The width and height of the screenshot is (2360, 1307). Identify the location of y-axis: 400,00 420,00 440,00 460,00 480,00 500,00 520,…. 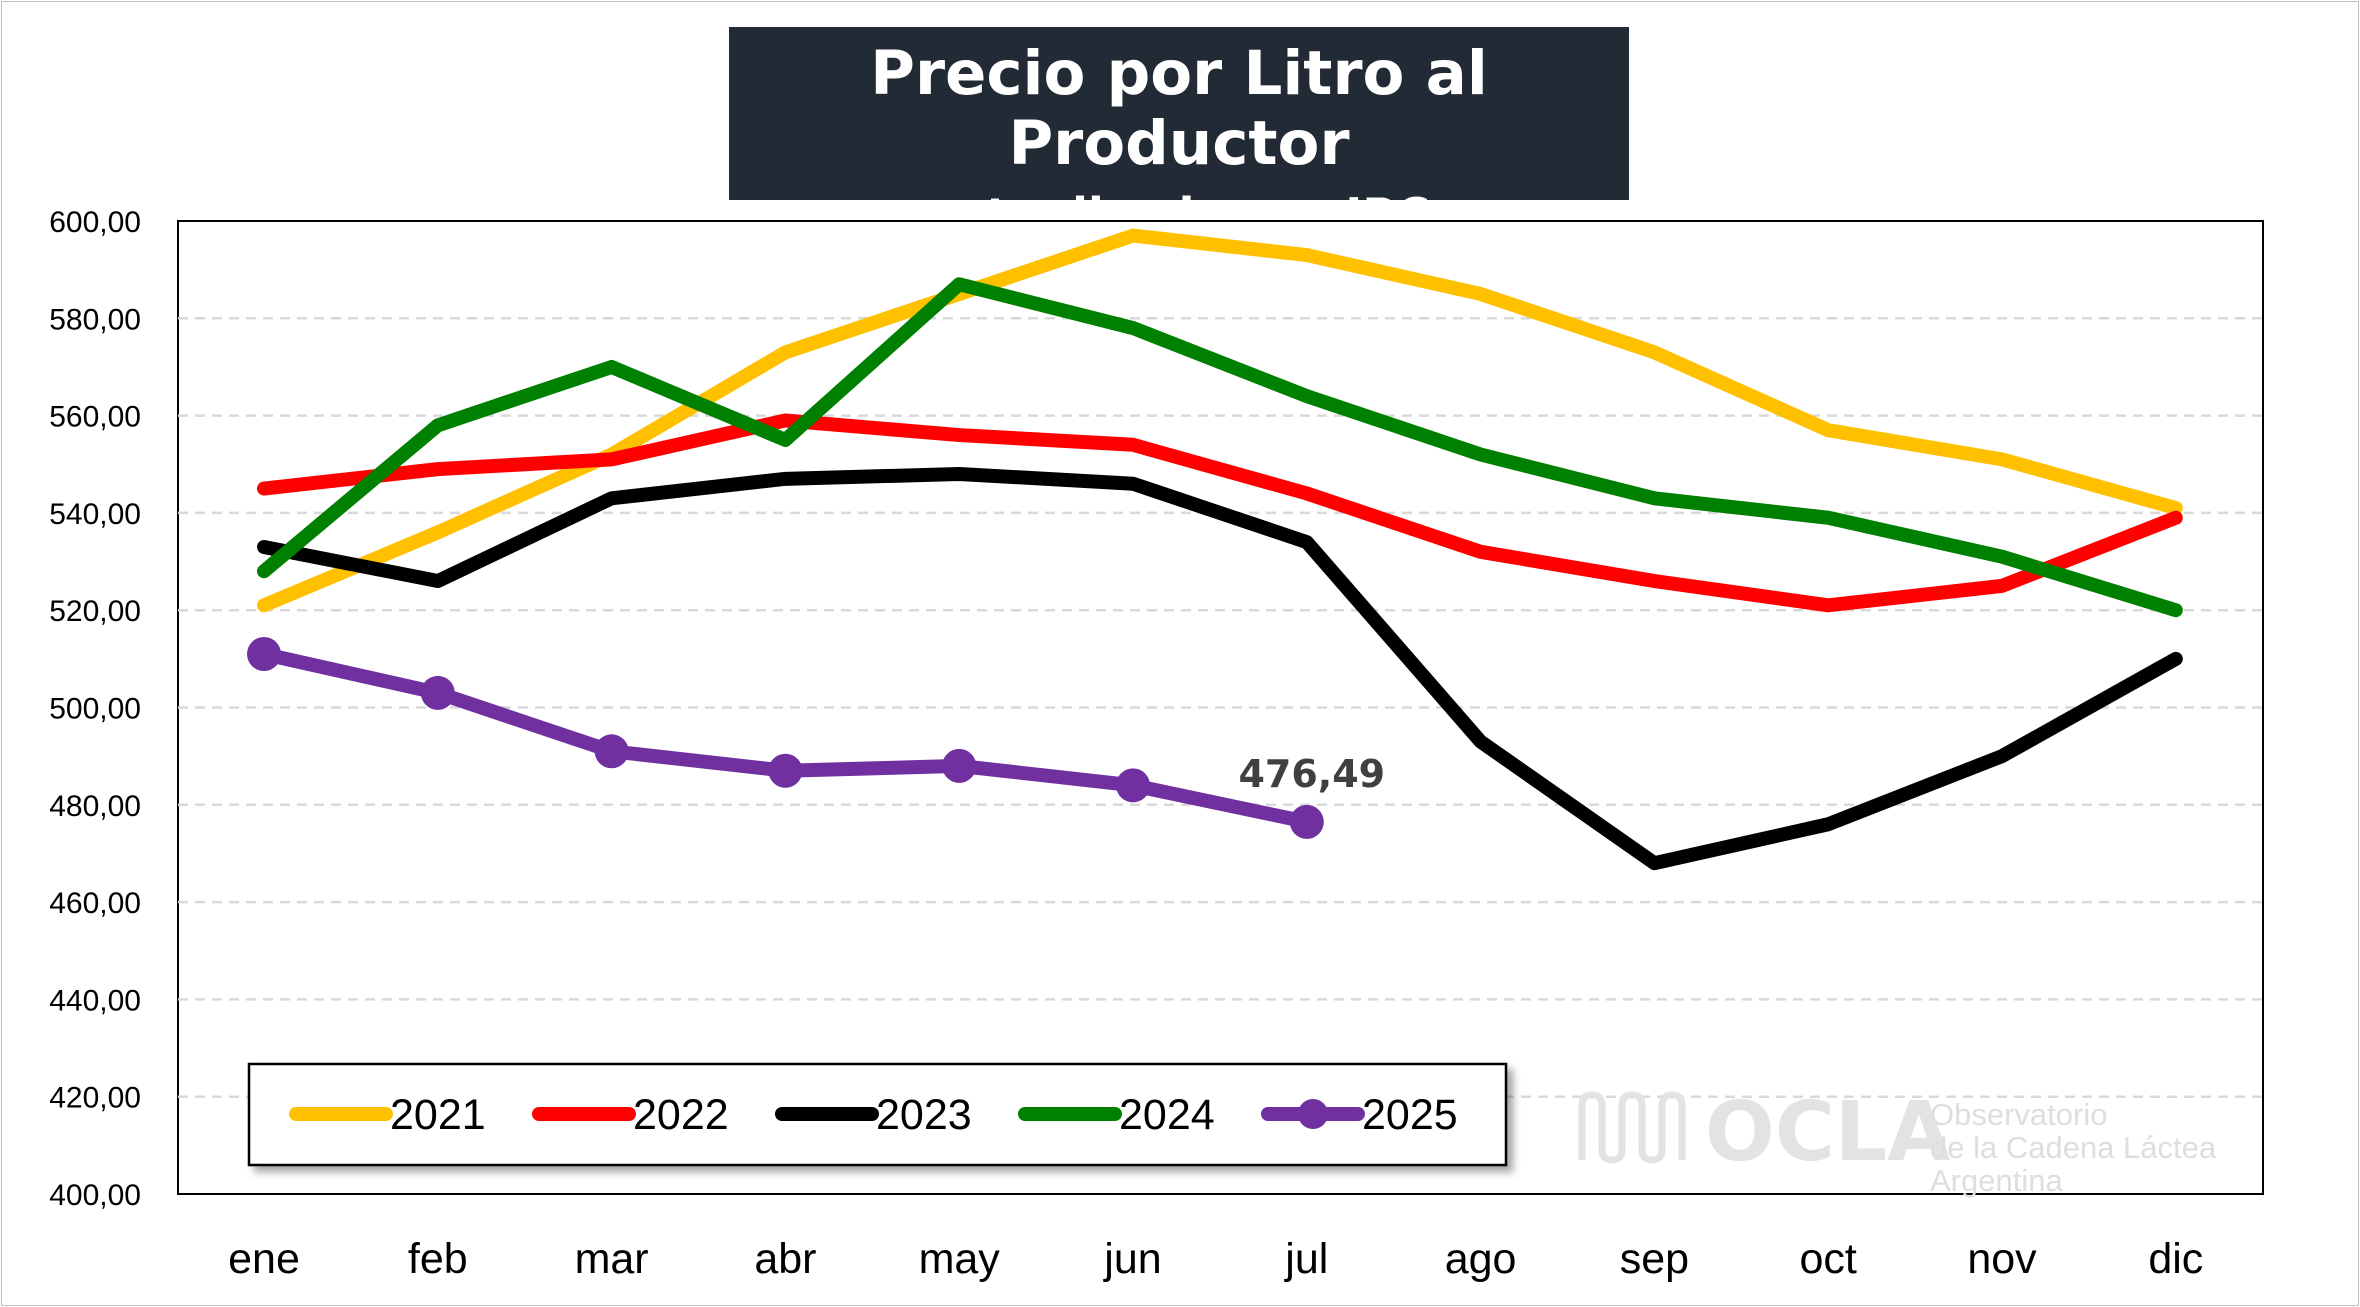
(95, 709).